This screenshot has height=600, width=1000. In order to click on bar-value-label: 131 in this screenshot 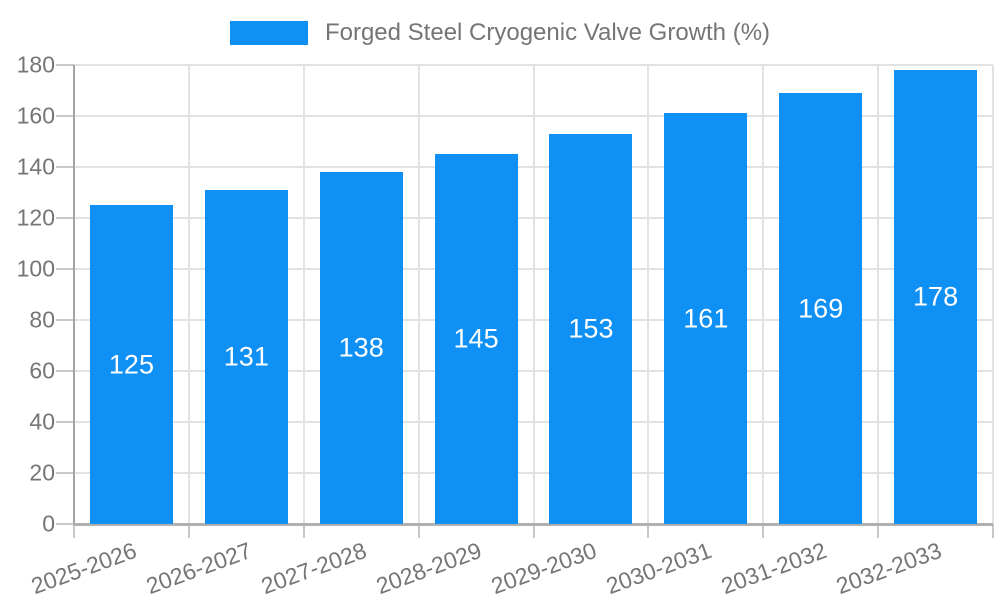, I will do `click(246, 356)`.